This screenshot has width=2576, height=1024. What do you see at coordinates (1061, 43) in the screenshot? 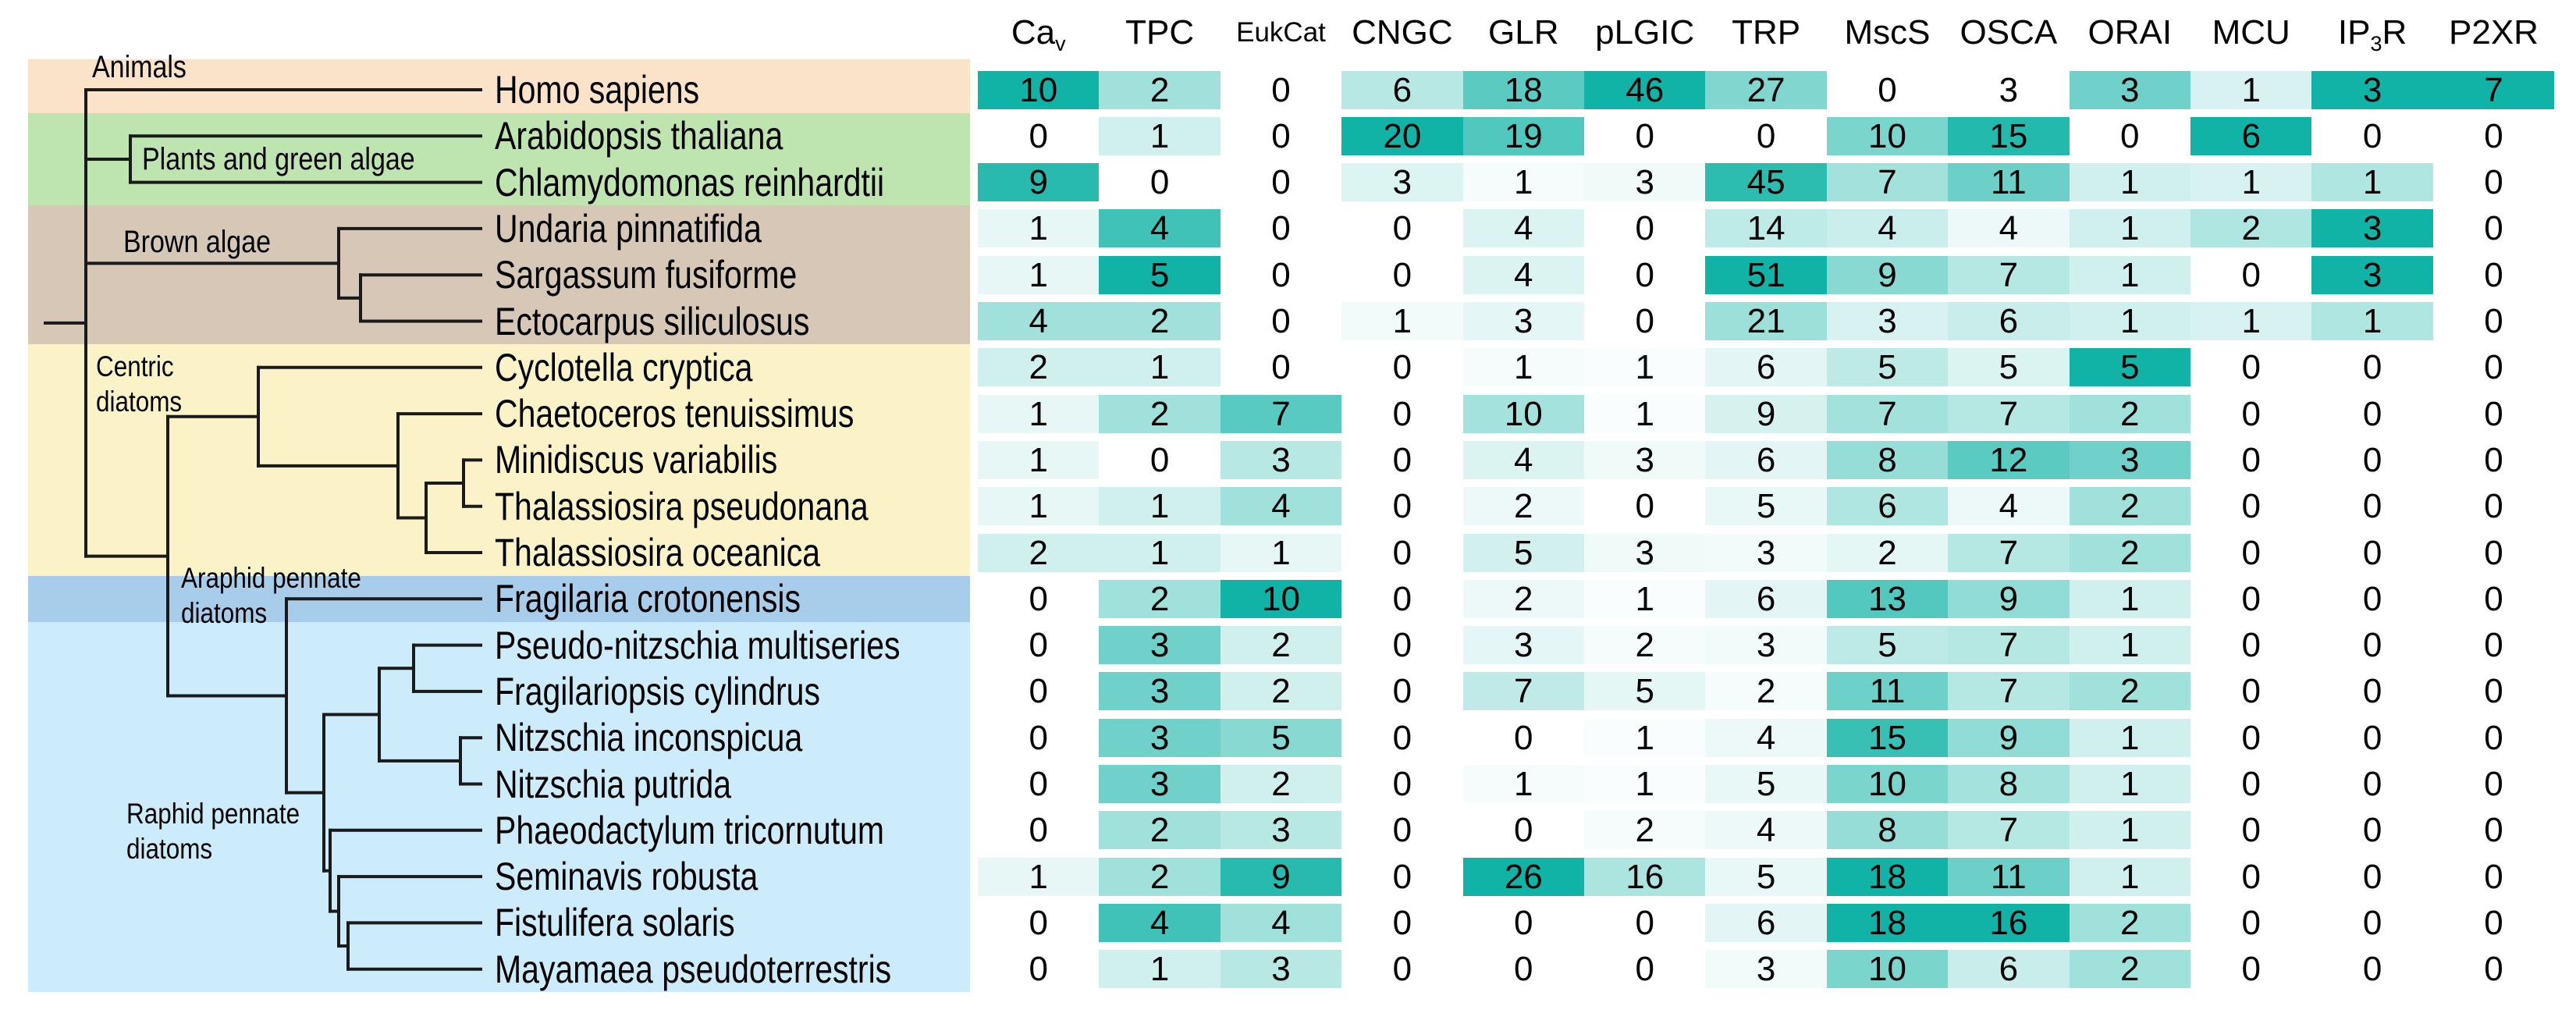
I see `header-subscript: v` at bounding box center [1061, 43].